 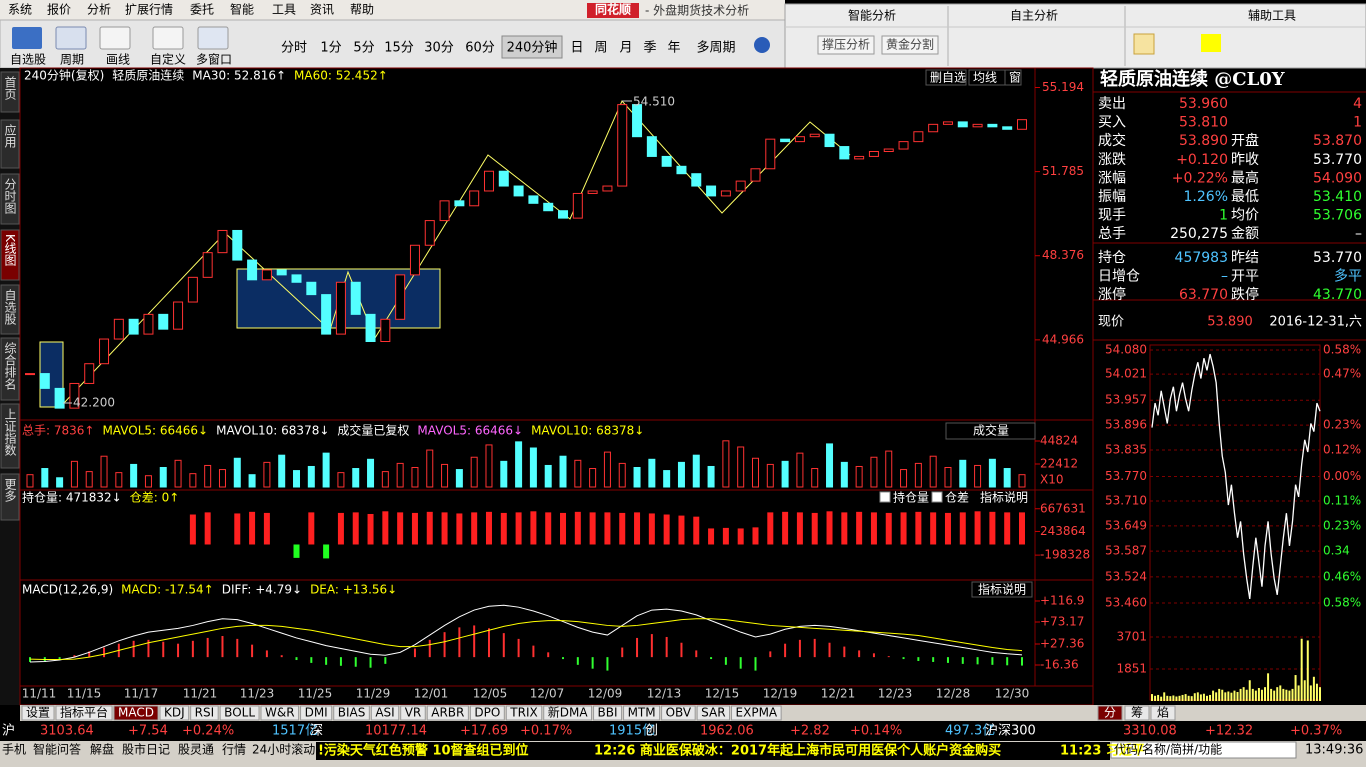 I want to click on bottom-button: 智能问答, so click(x=57, y=749).